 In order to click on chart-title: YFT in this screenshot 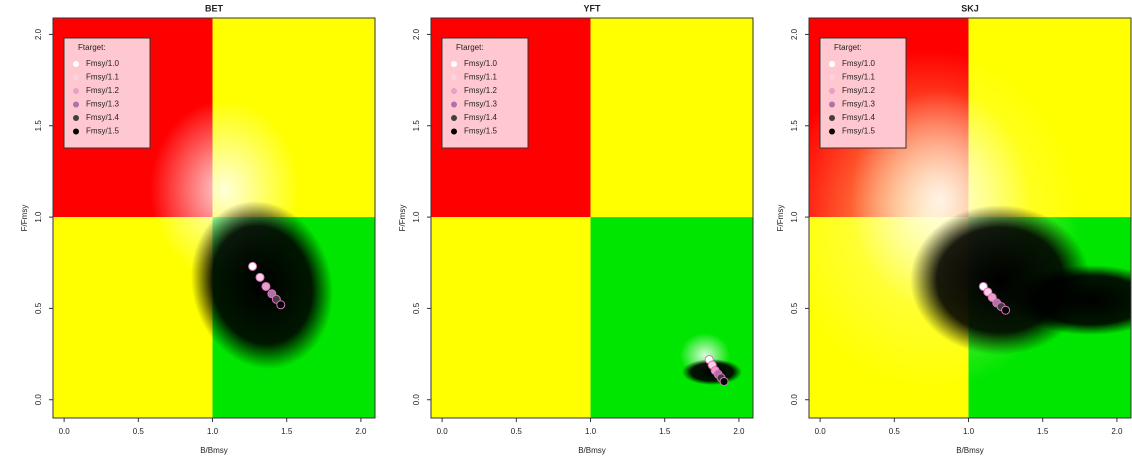, I will do `click(593, 8)`.